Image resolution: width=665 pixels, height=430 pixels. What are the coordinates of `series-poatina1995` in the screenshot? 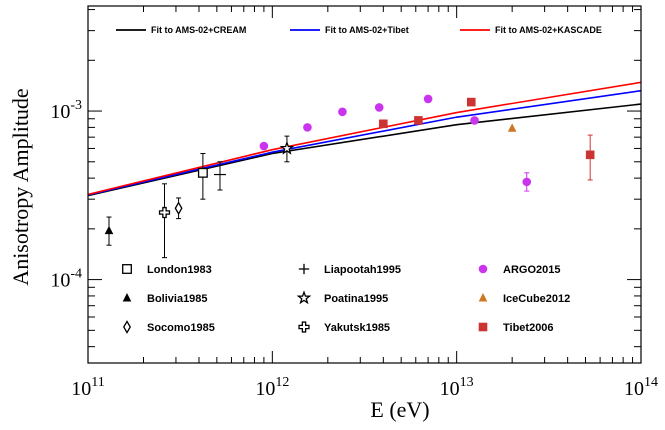 It's located at (287, 149).